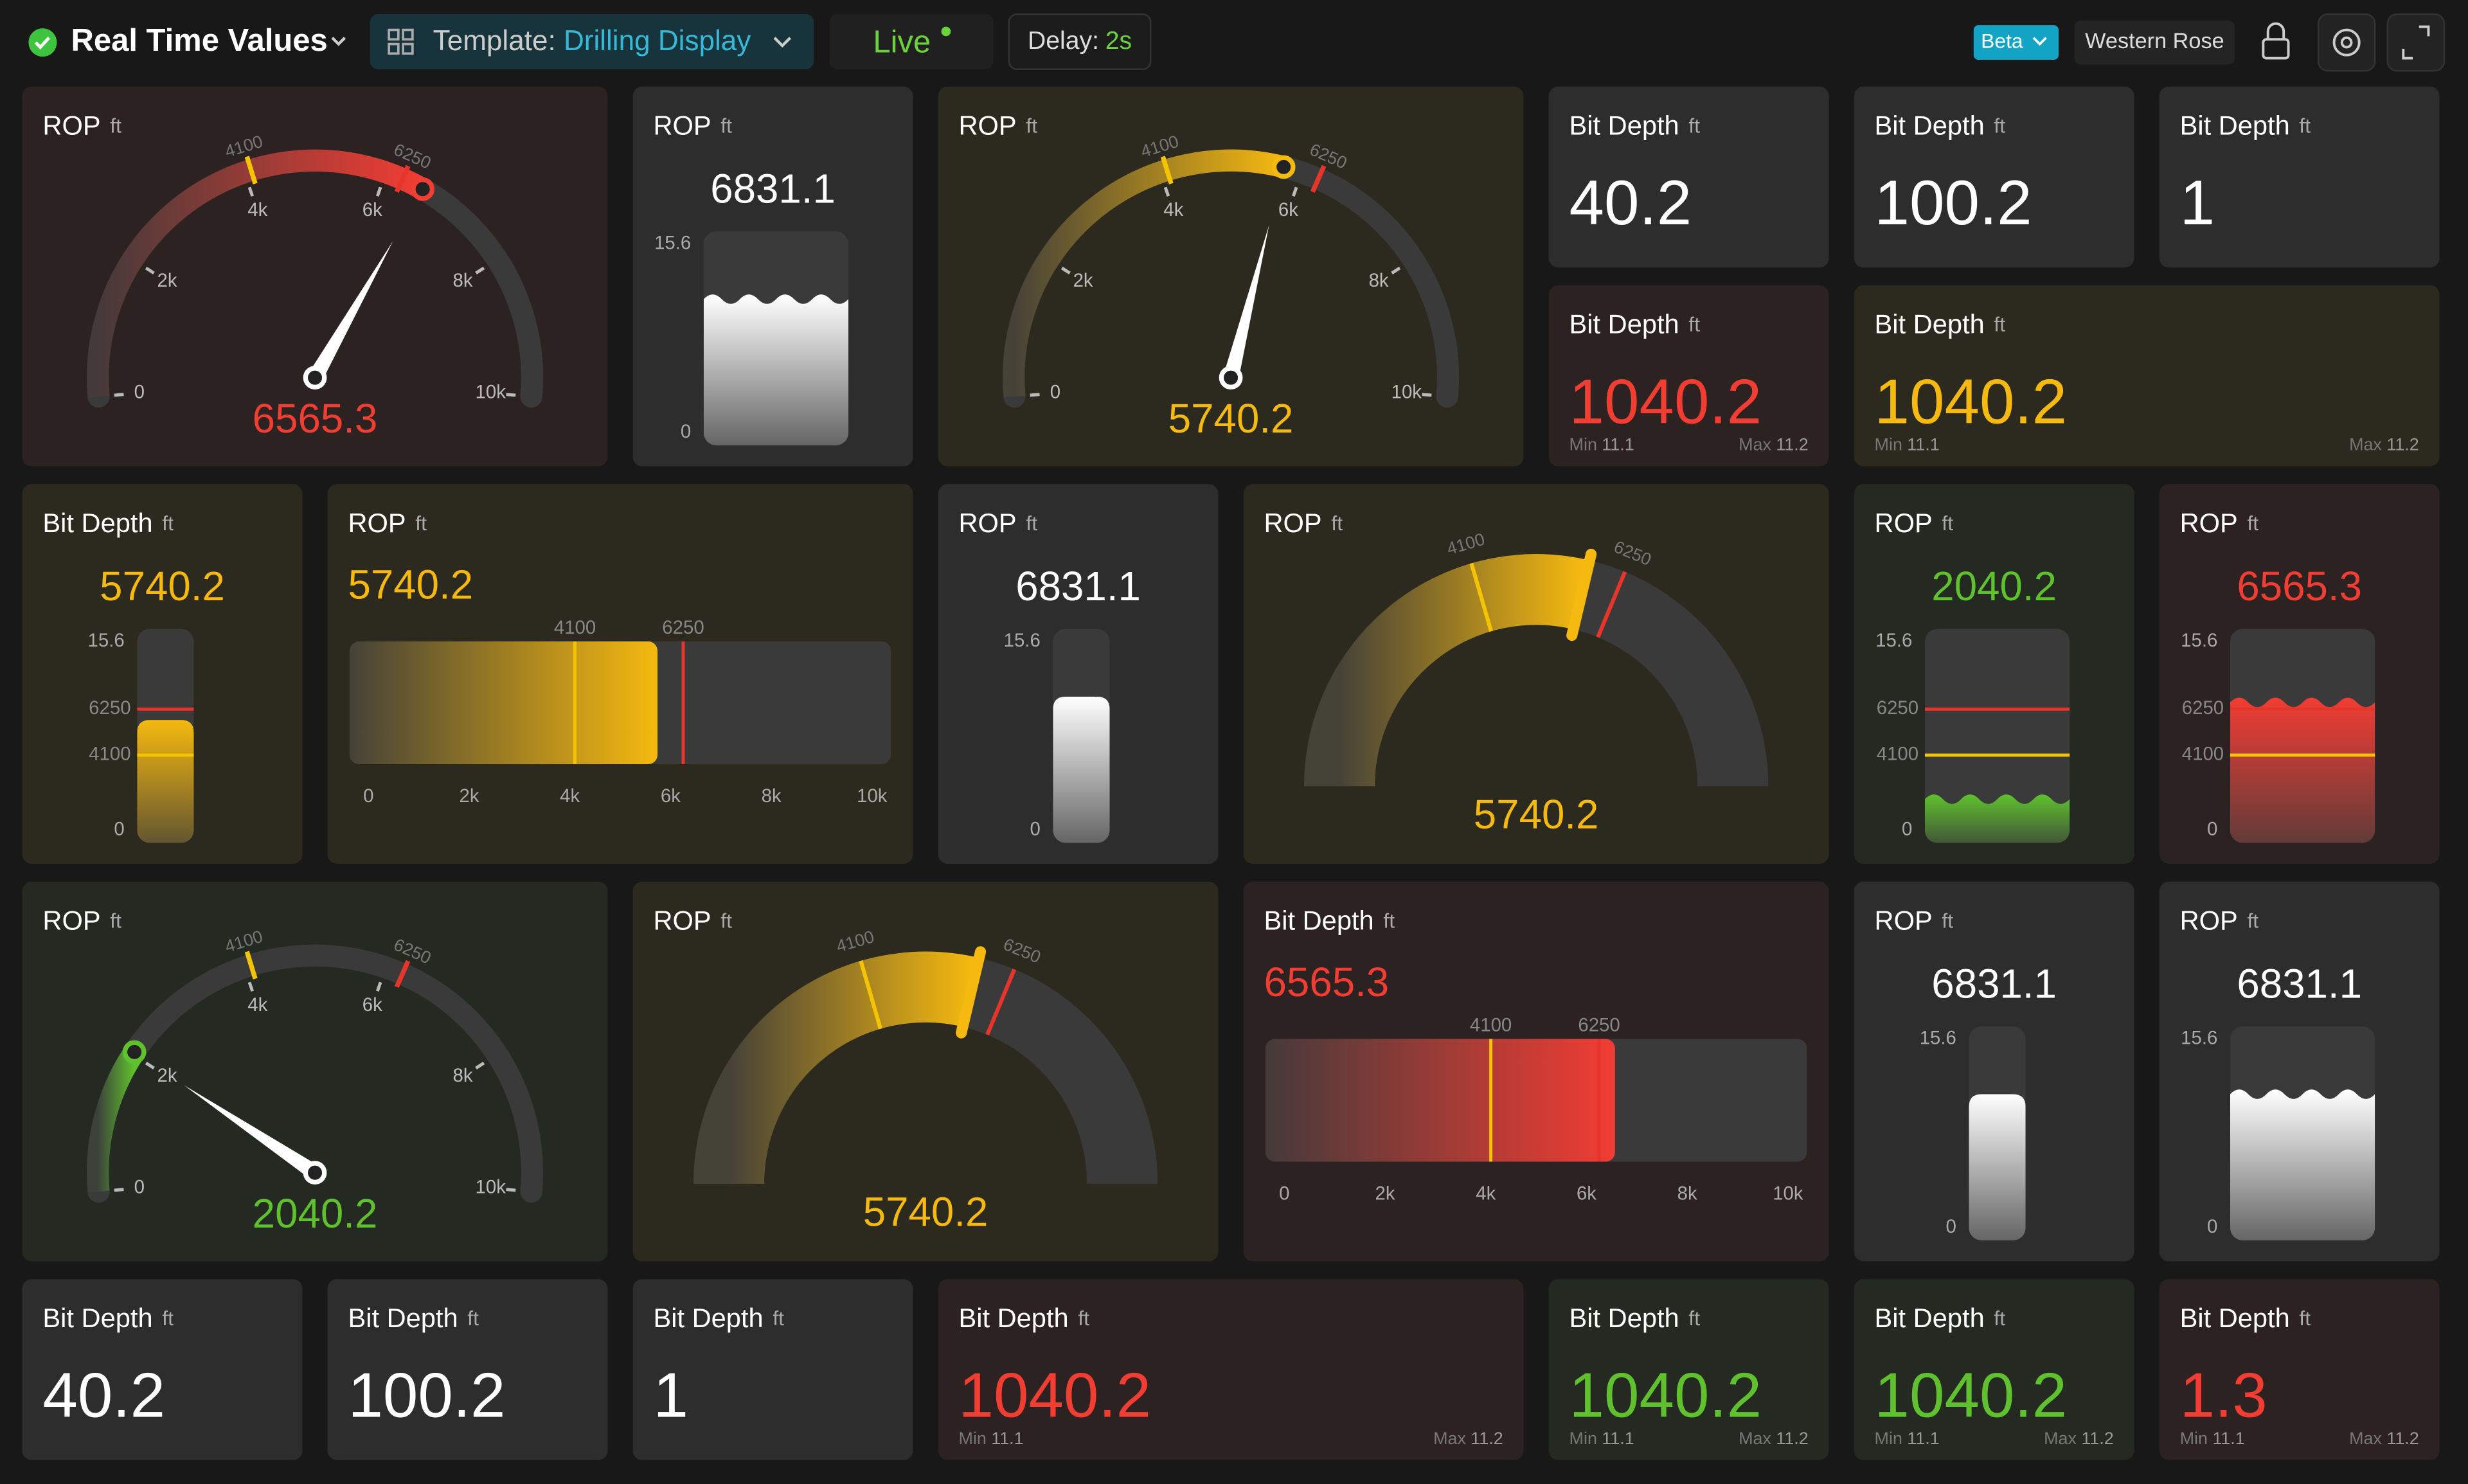 This screenshot has height=1484, width=2468. Describe the element at coordinates (1581, 594) in the screenshot. I see `arc-thumb` at that location.